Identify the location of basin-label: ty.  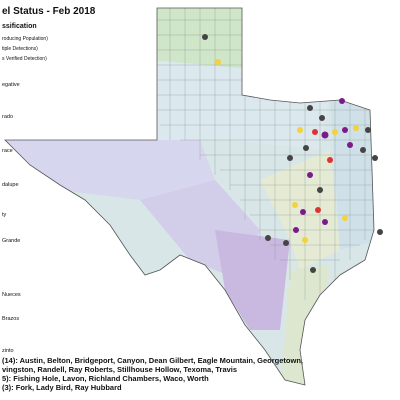
(4, 215).